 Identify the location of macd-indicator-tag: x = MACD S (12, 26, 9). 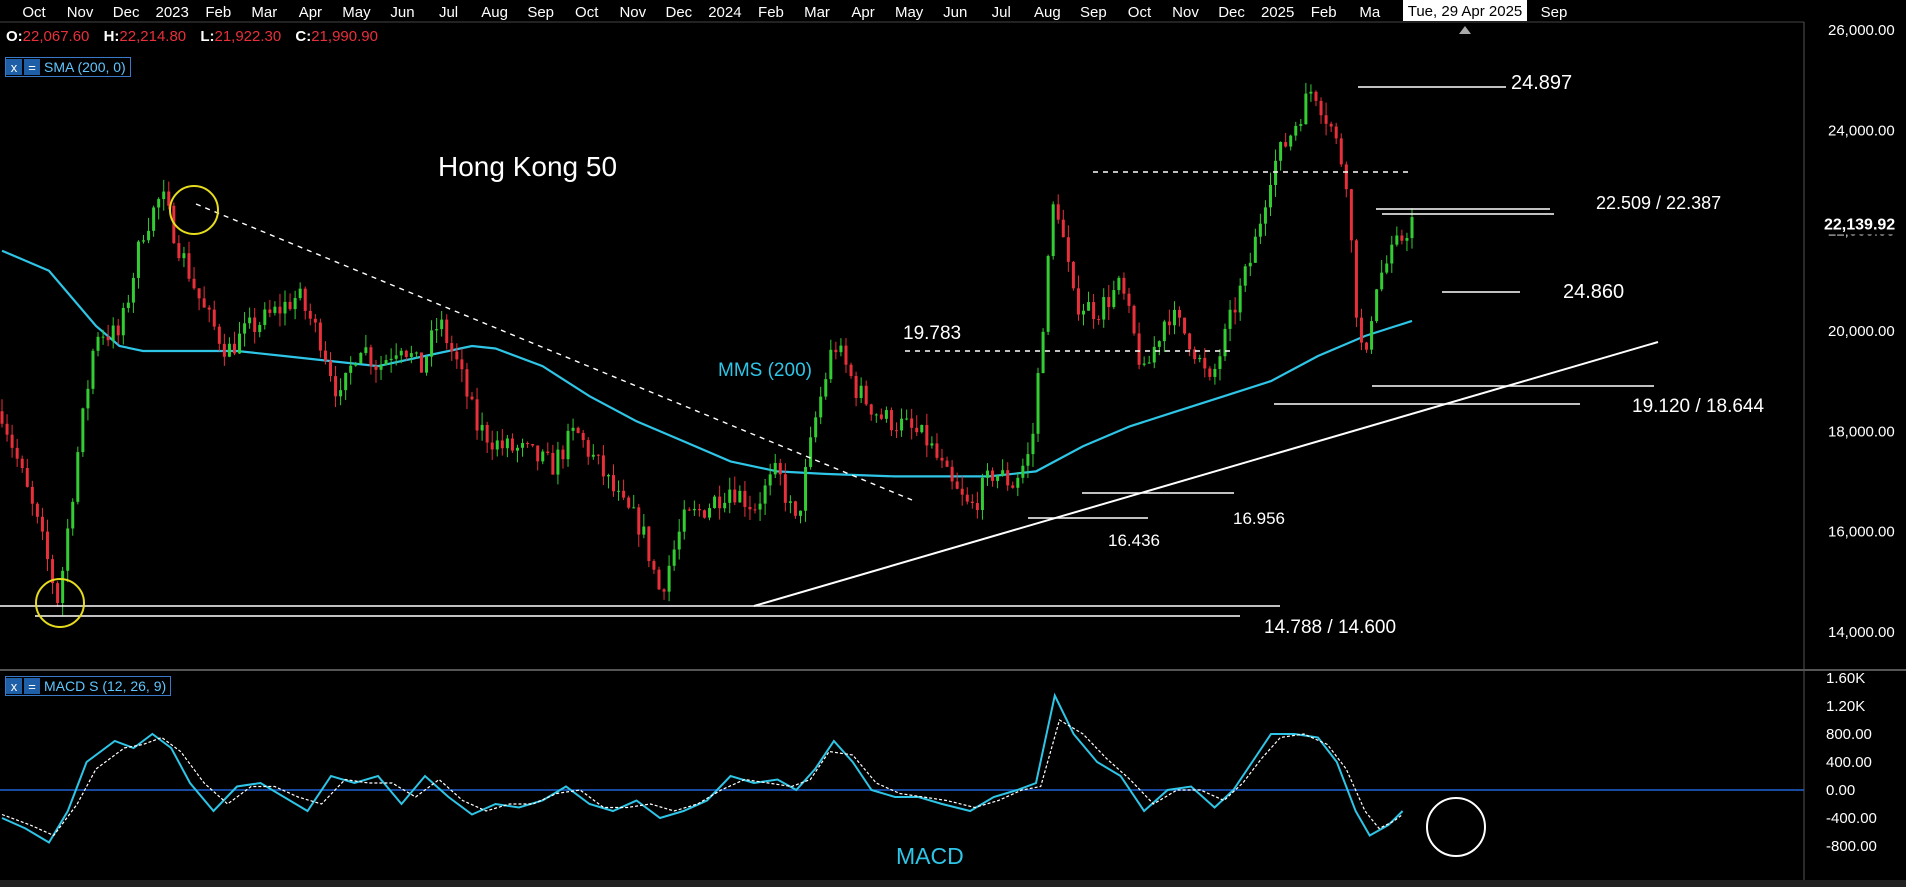
(88, 686).